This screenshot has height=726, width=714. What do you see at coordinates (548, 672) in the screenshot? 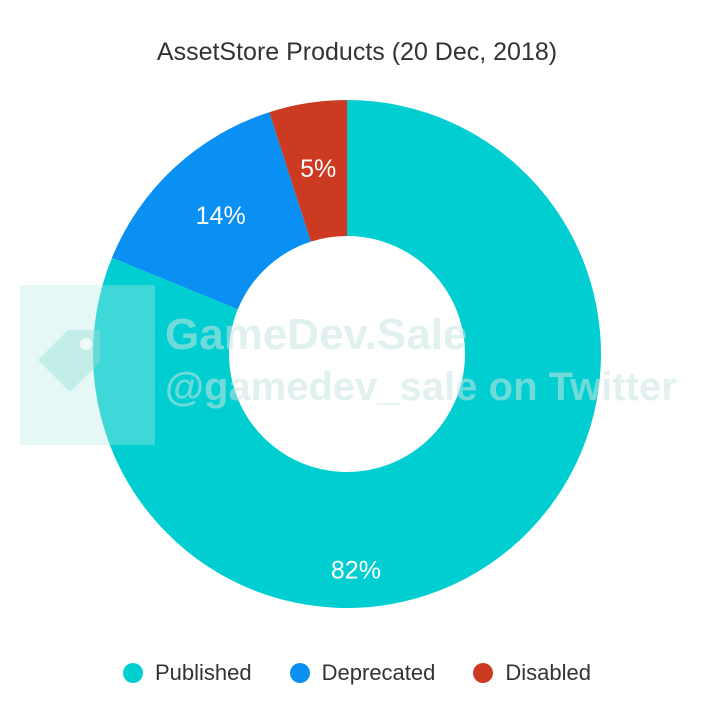
I see `legend-label: Disabled` at bounding box center [548, 672].